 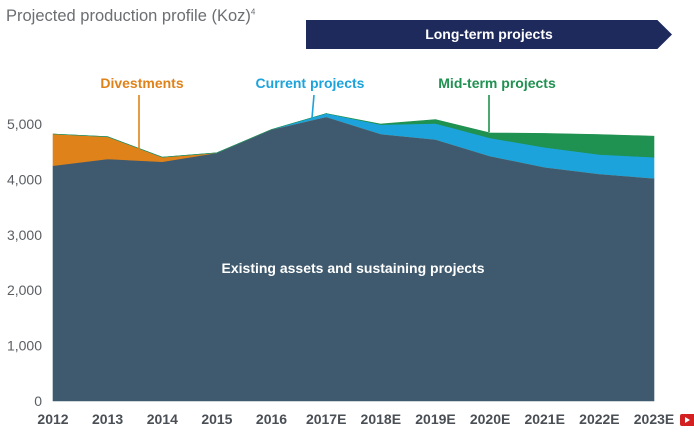 I want to click on y-tick-label: 4,000, so click(x=24, y=179).